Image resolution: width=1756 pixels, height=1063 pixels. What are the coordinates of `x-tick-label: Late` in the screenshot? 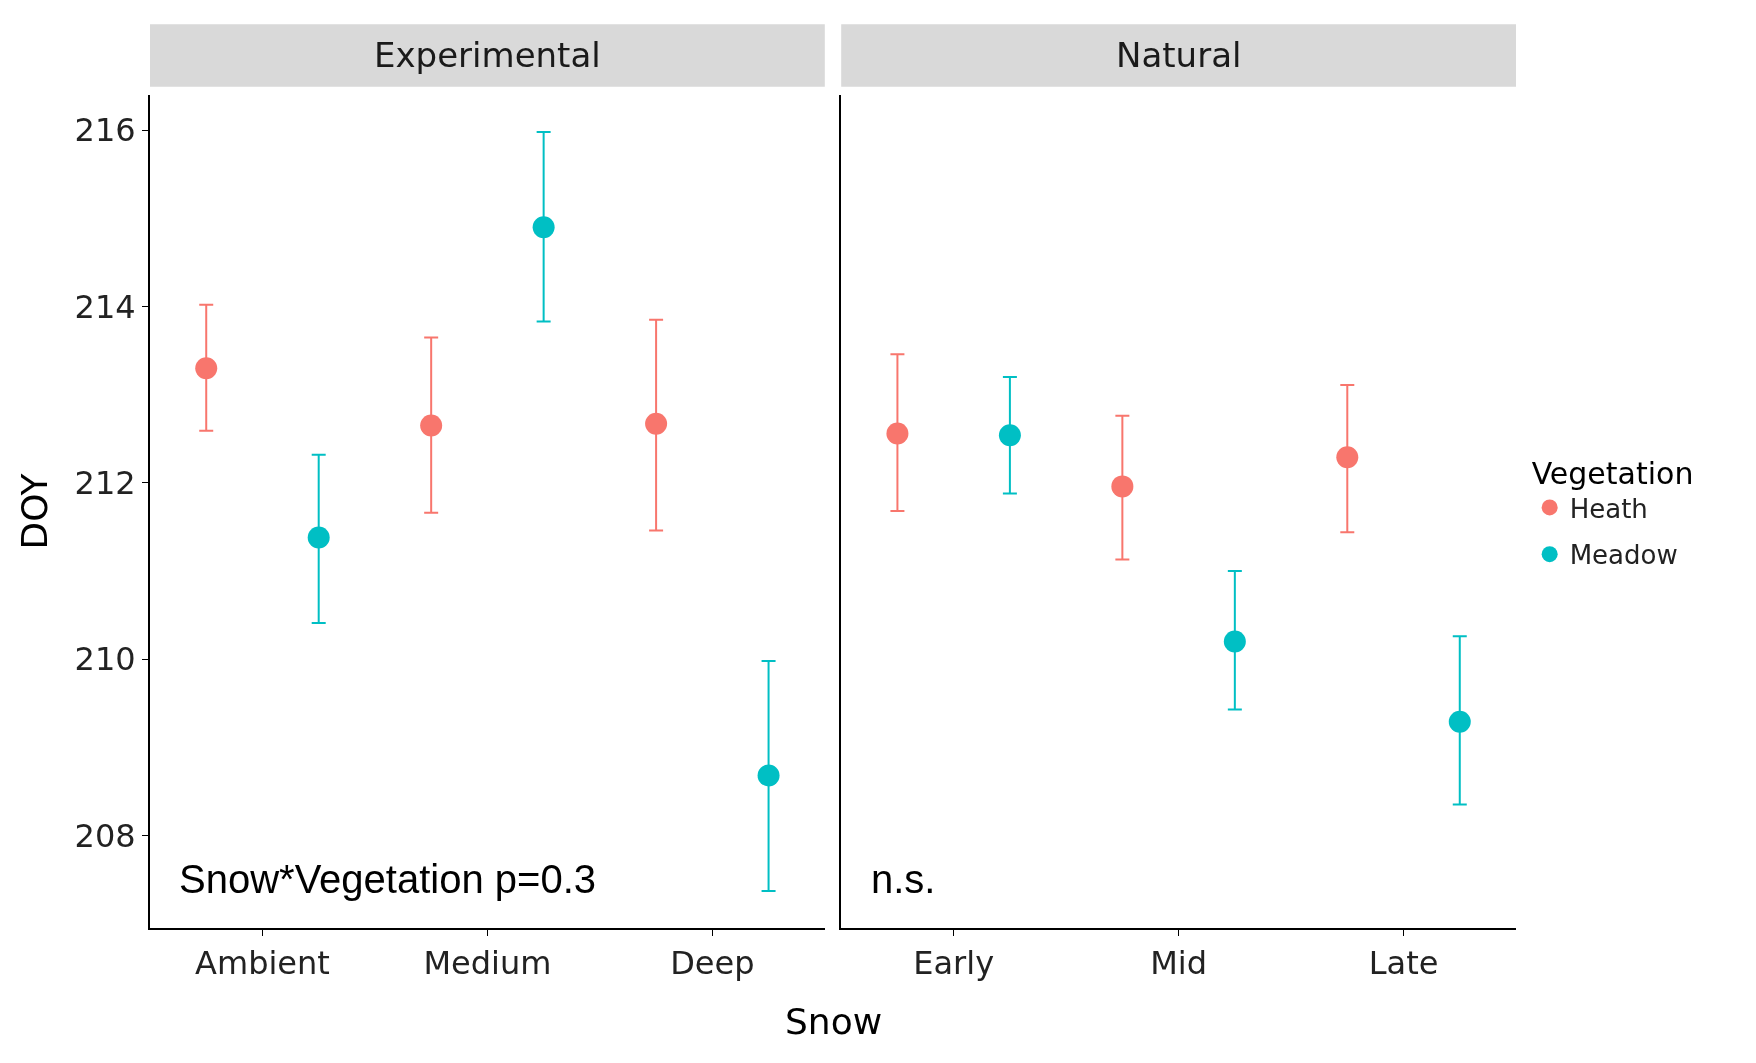 It's located at (1403, 963).